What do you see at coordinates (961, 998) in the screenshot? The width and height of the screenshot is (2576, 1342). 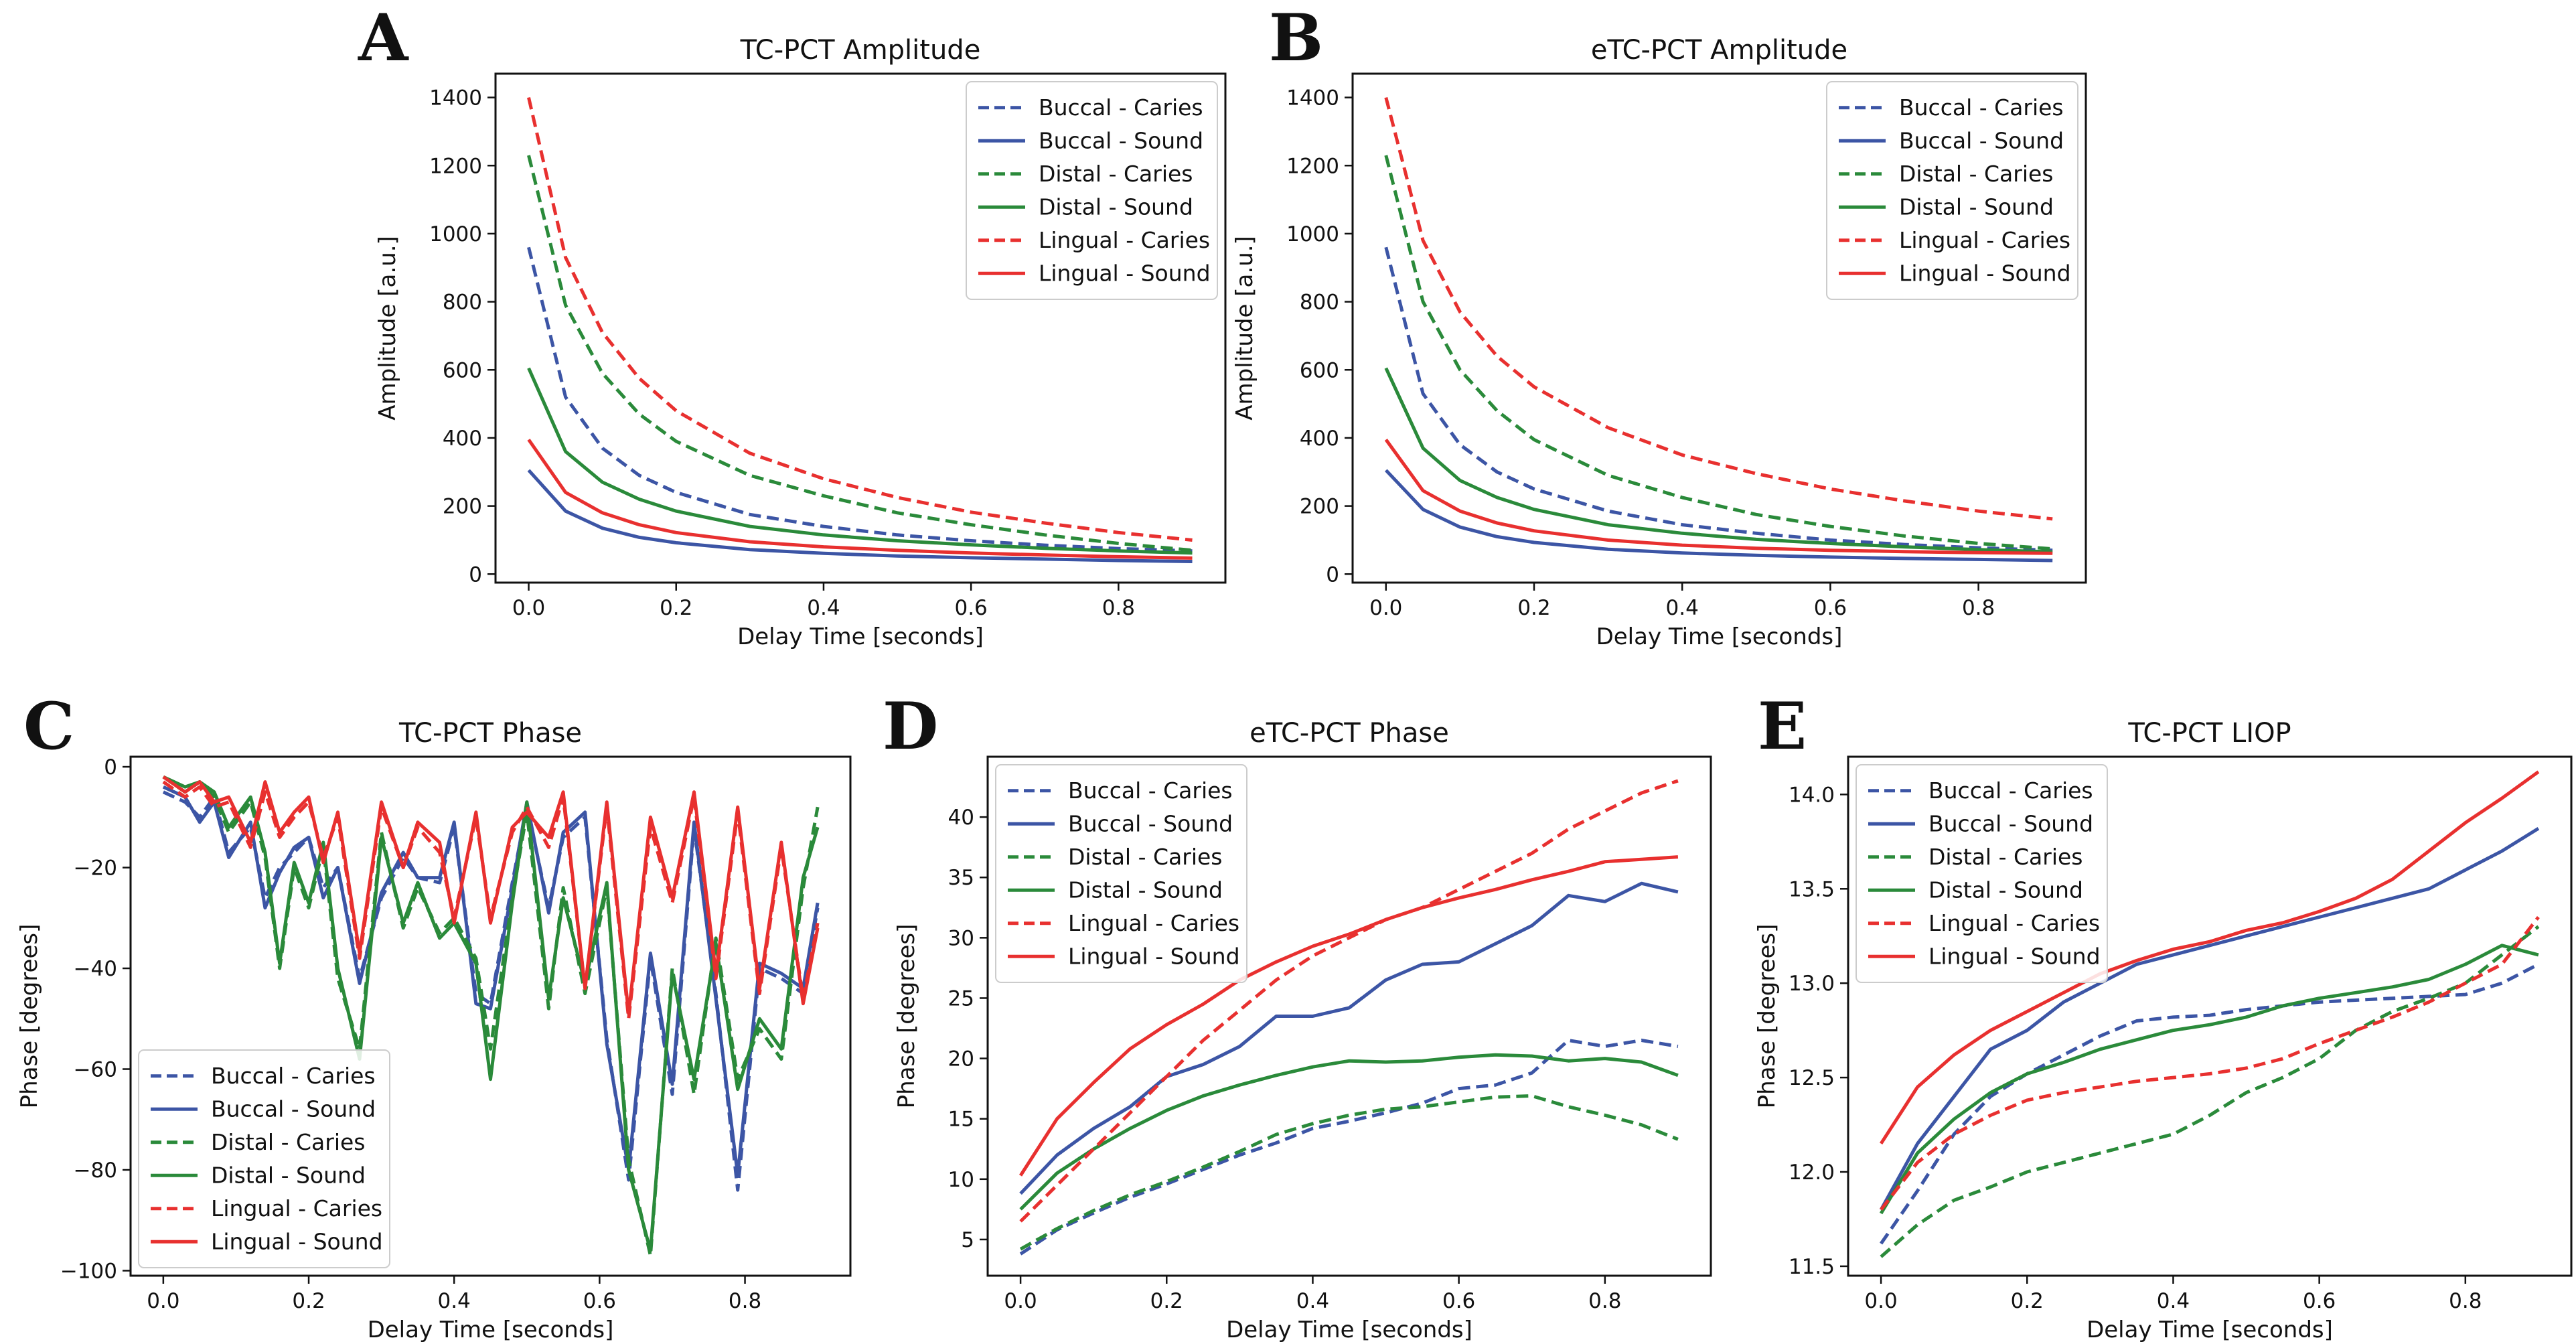 I see `y-tick-label: 25` at bounding box center [961, 998].